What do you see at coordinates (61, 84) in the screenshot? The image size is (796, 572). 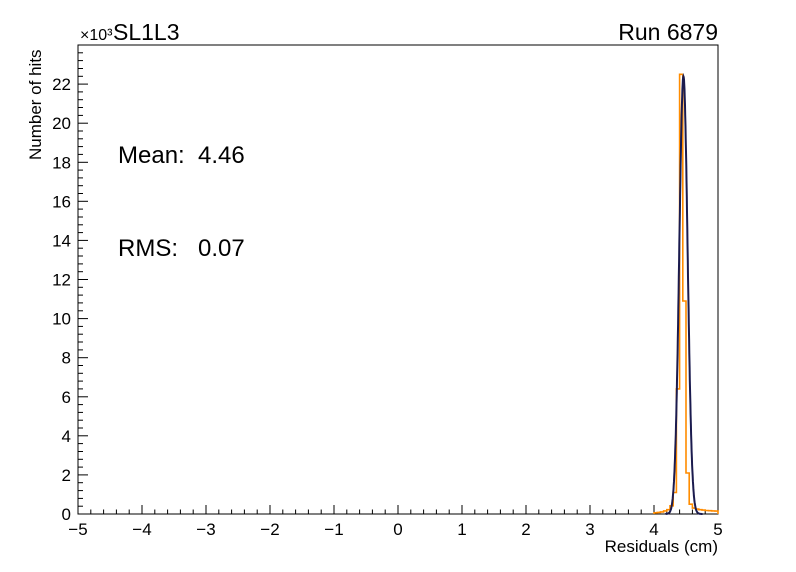 I see `y-tick-label: 22` at bounding box center [61, 84].